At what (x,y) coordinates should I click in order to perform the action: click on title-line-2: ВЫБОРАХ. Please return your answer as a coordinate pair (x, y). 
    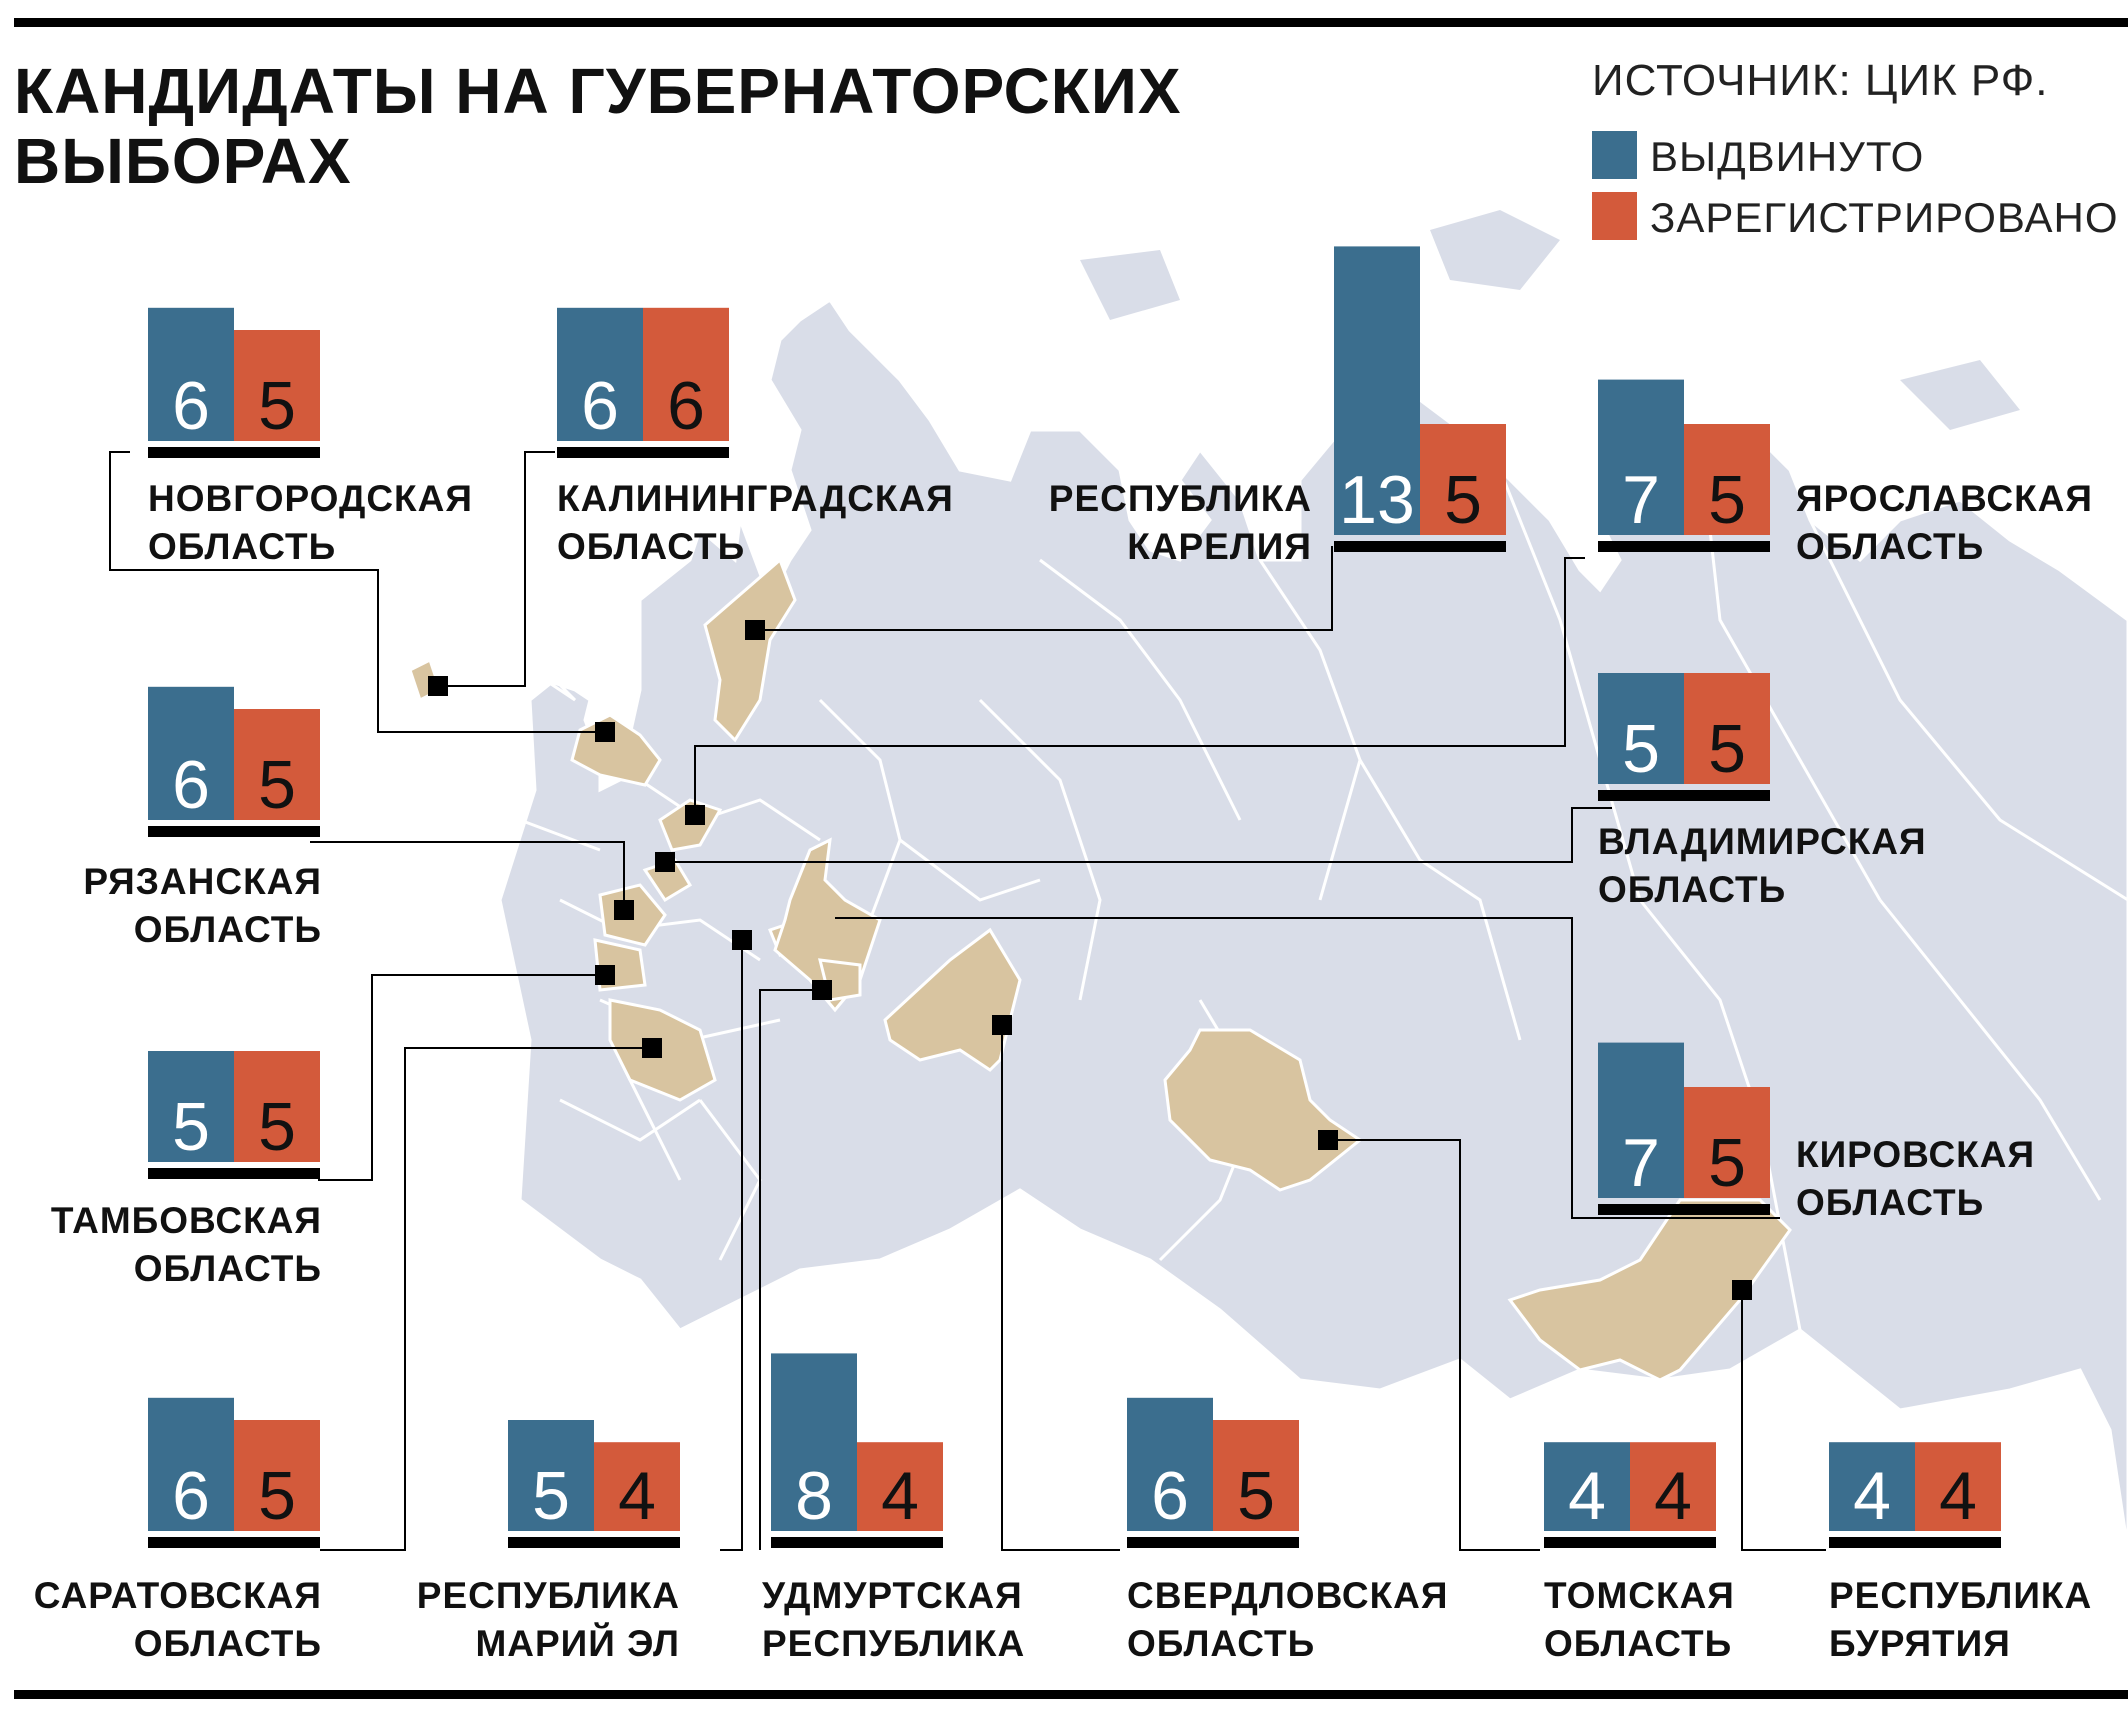
    Looking at the image, I should click on (183, 161).